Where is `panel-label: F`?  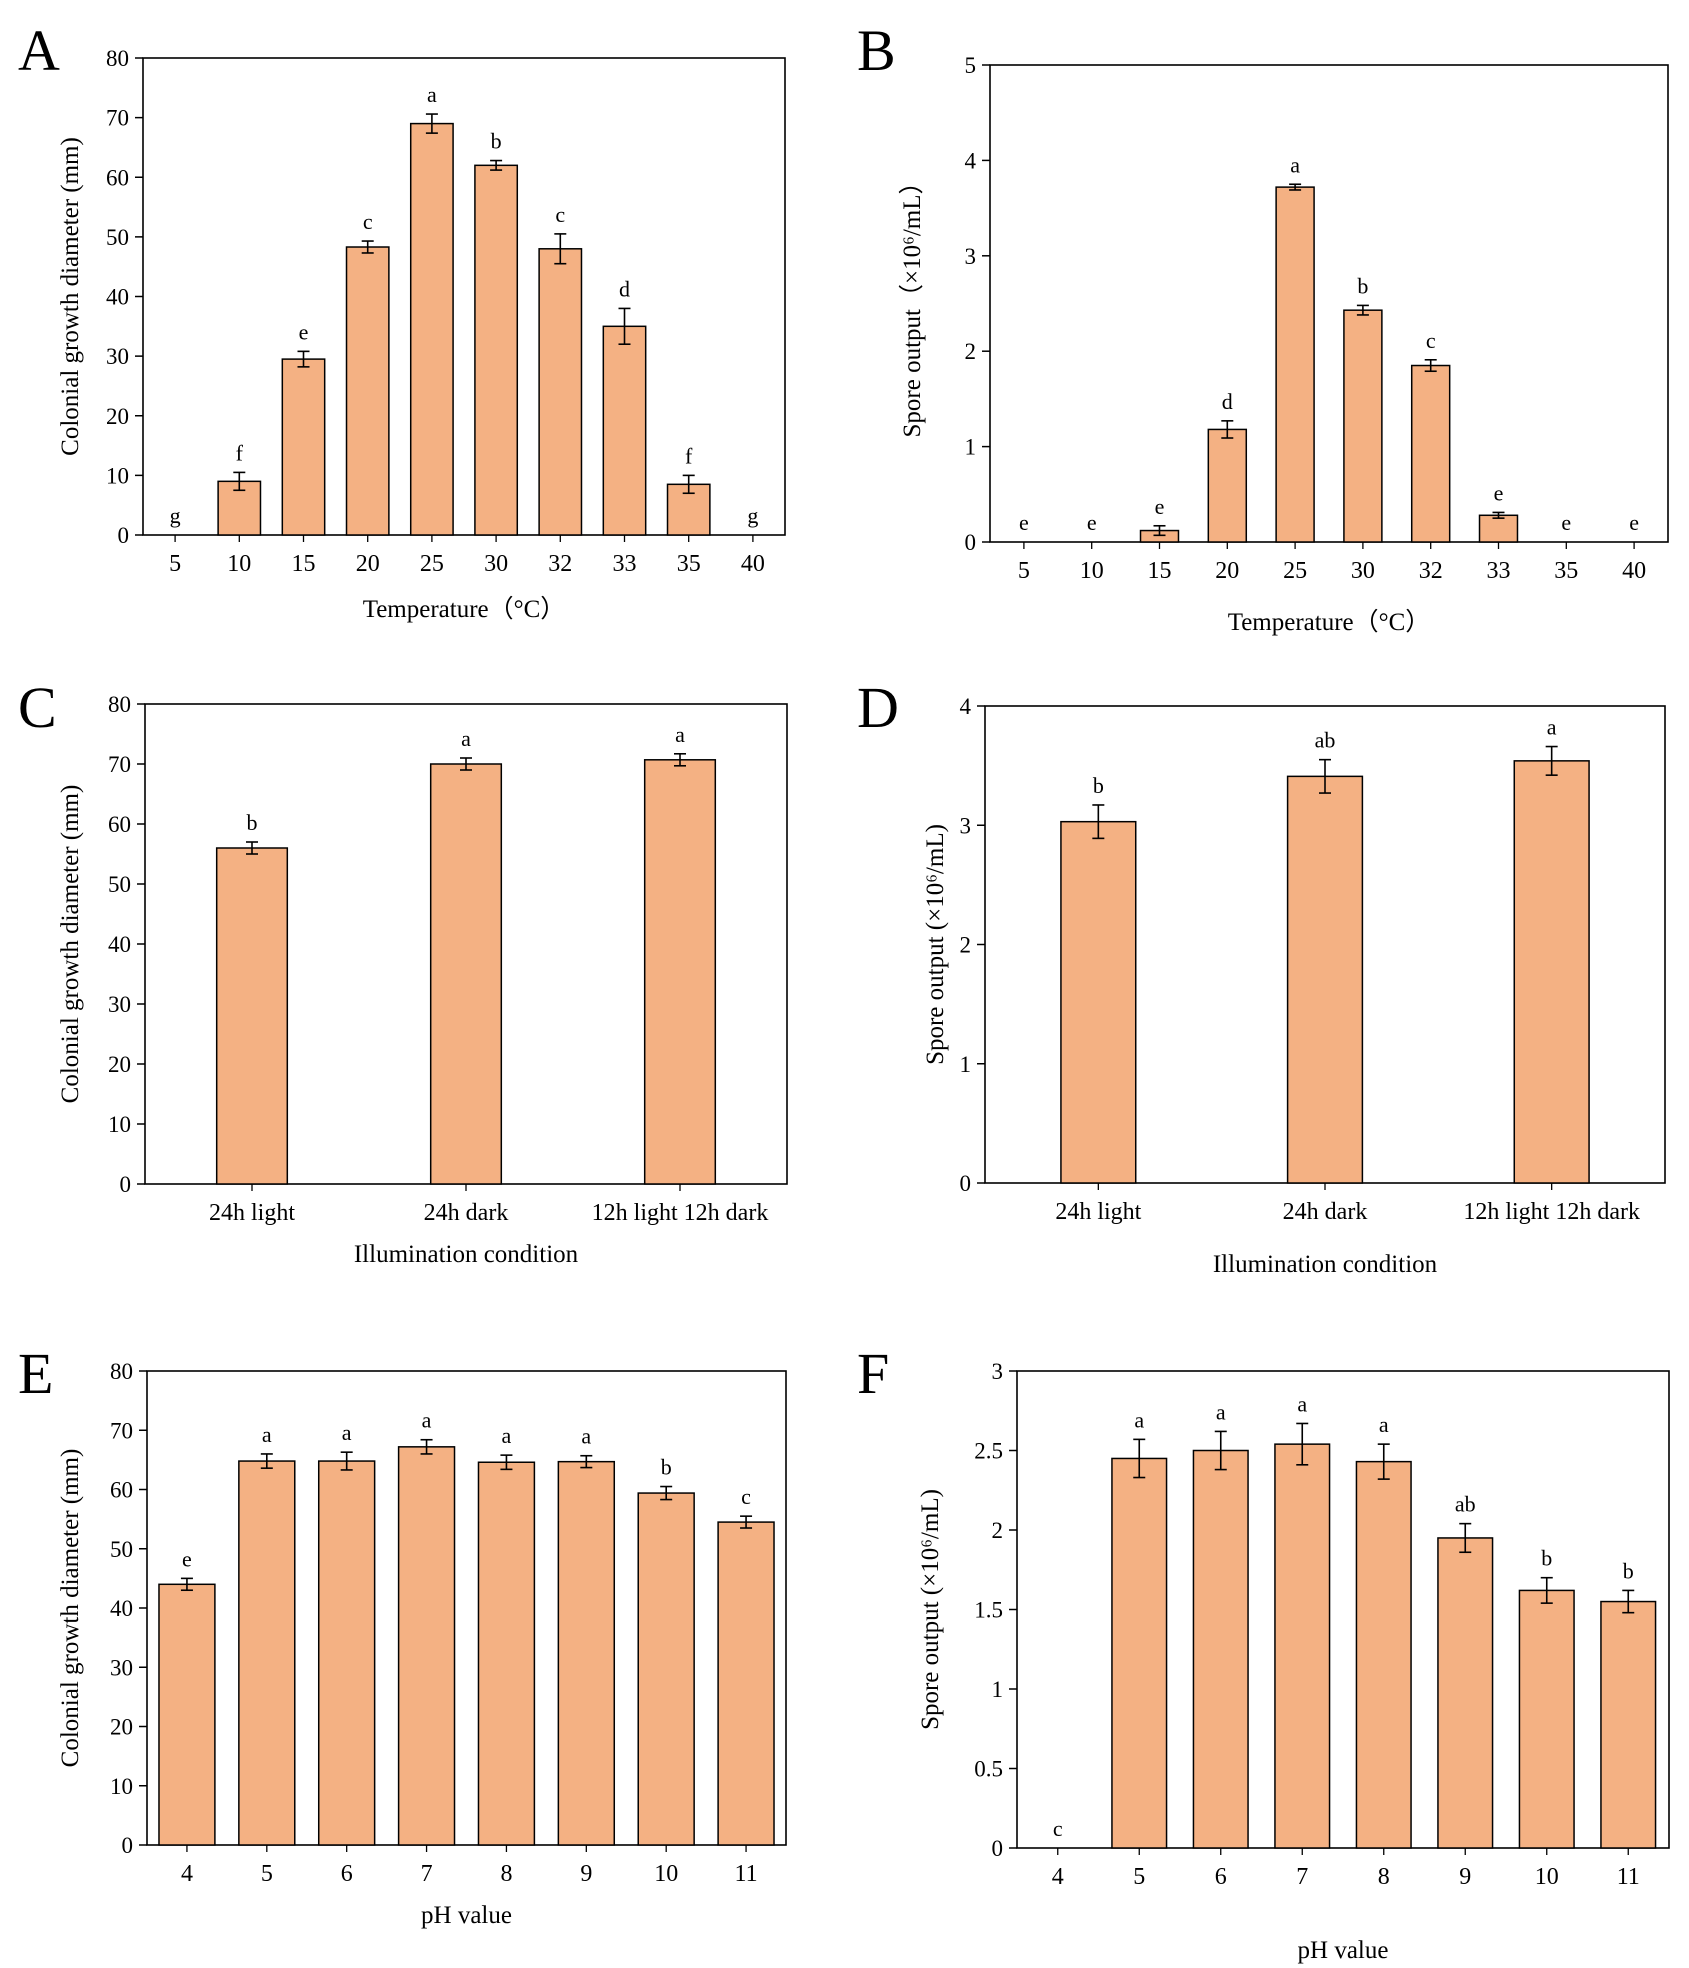
panel-label: F is located at coordinates (873, 1373).